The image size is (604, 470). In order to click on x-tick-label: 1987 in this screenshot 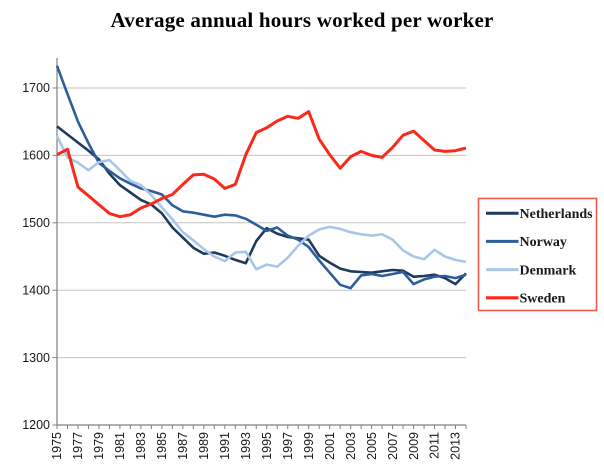, I will do `click(183, 446)`.